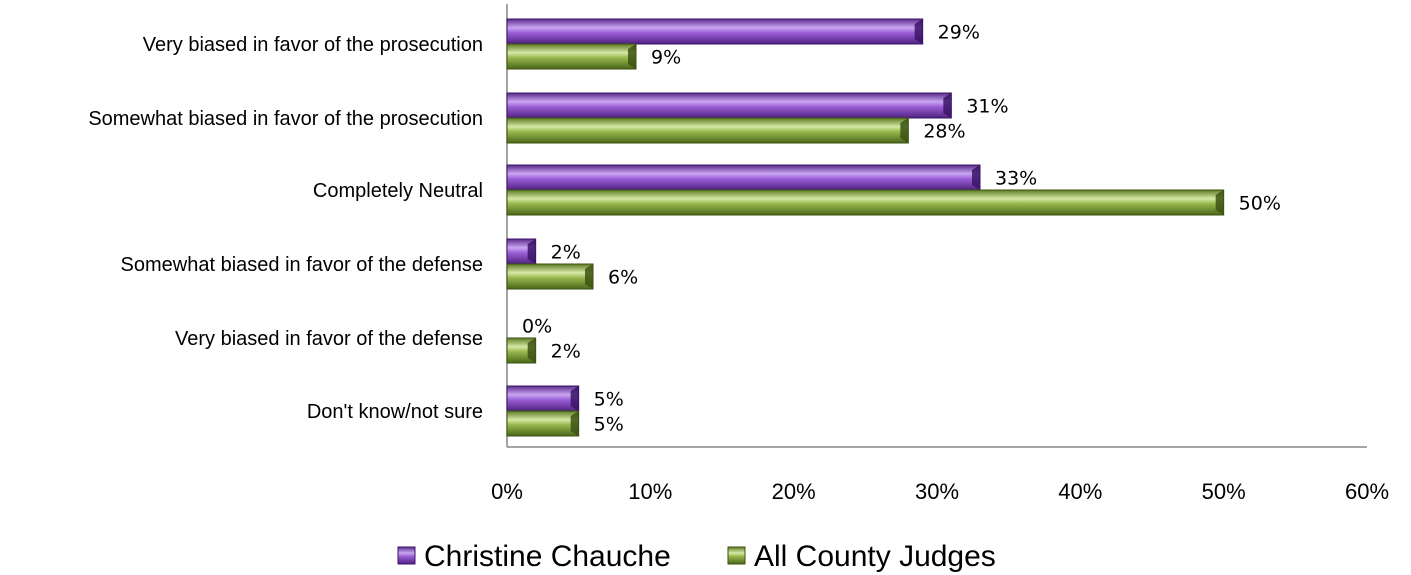  Describe the element at coordinates (794, 491) in the screenshot. I see `x-tick-label: 20%` at that location.